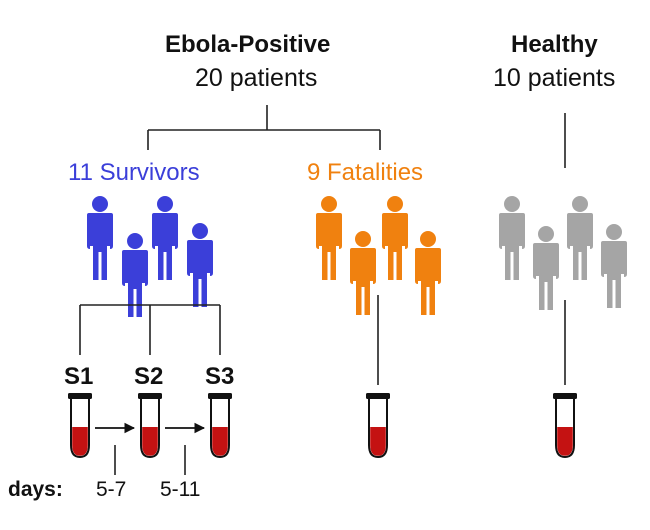  What do you see at coordinates (150, 425) in the screenshot?
I see `tube-s2` at bounding box center [150, 425].